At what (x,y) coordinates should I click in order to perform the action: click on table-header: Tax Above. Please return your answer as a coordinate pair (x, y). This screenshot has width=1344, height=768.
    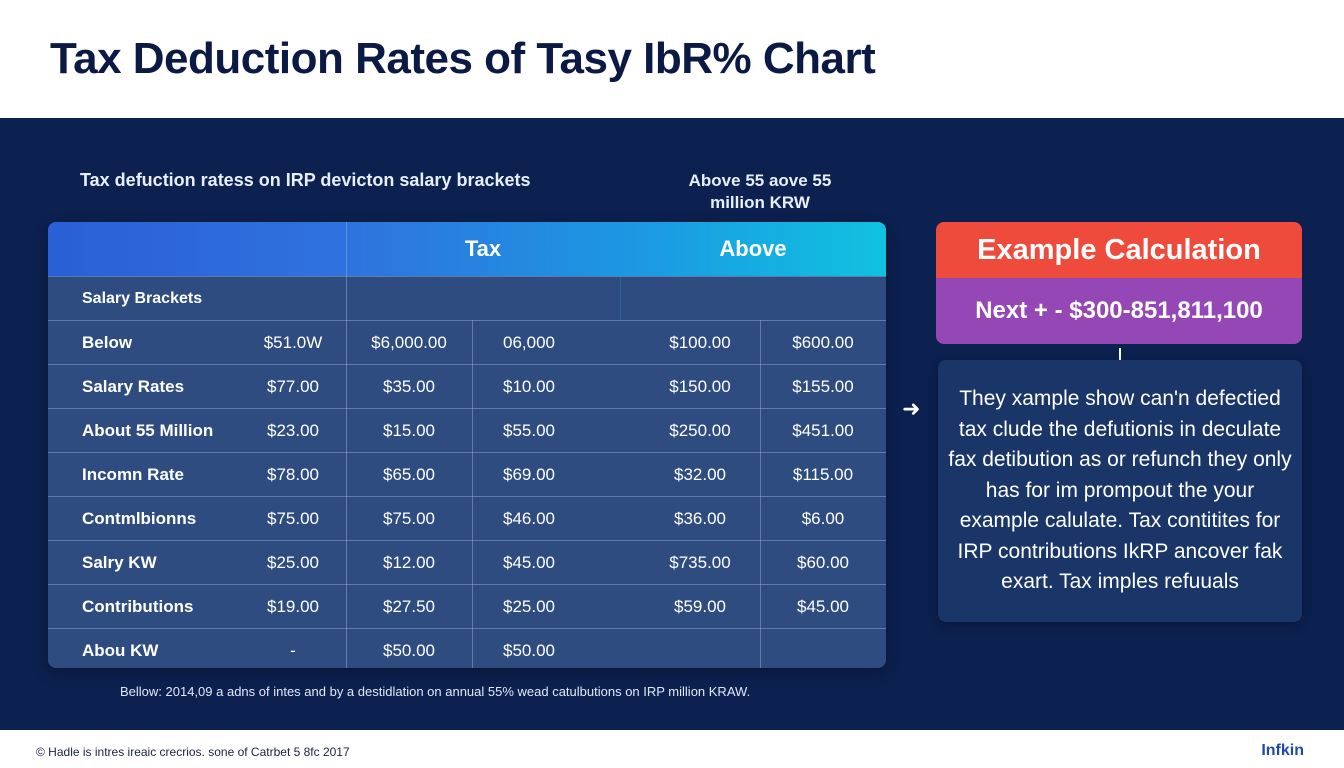
    Looking at the image, I should click on (467, 249).